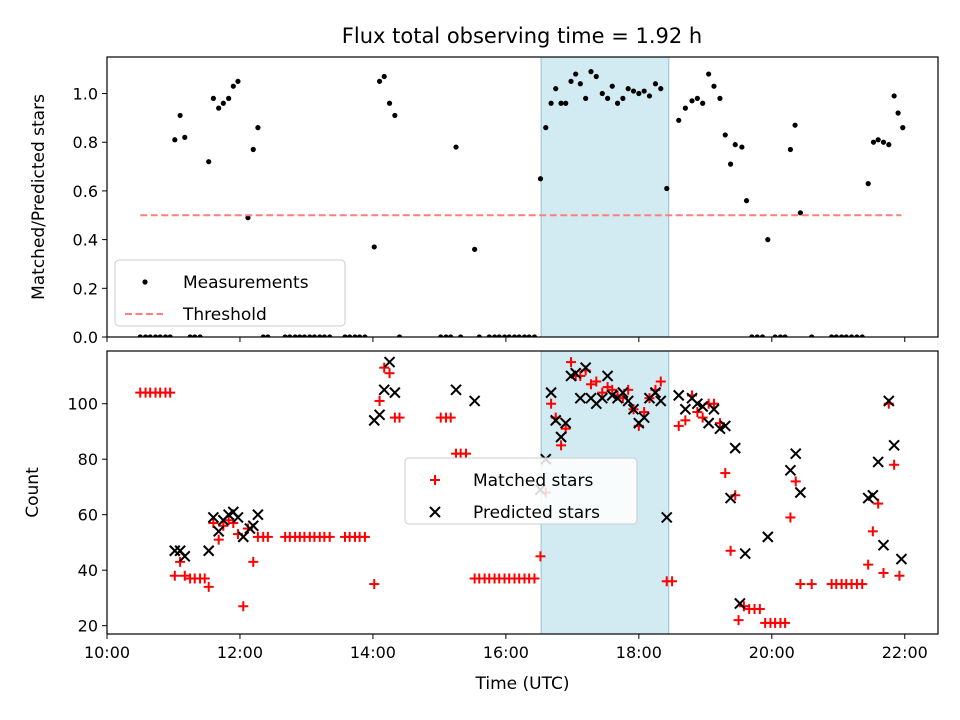  Describe the element at coordinates (639, 652) in the screenshot. I see `x-tick-label: 18:00` at that location.